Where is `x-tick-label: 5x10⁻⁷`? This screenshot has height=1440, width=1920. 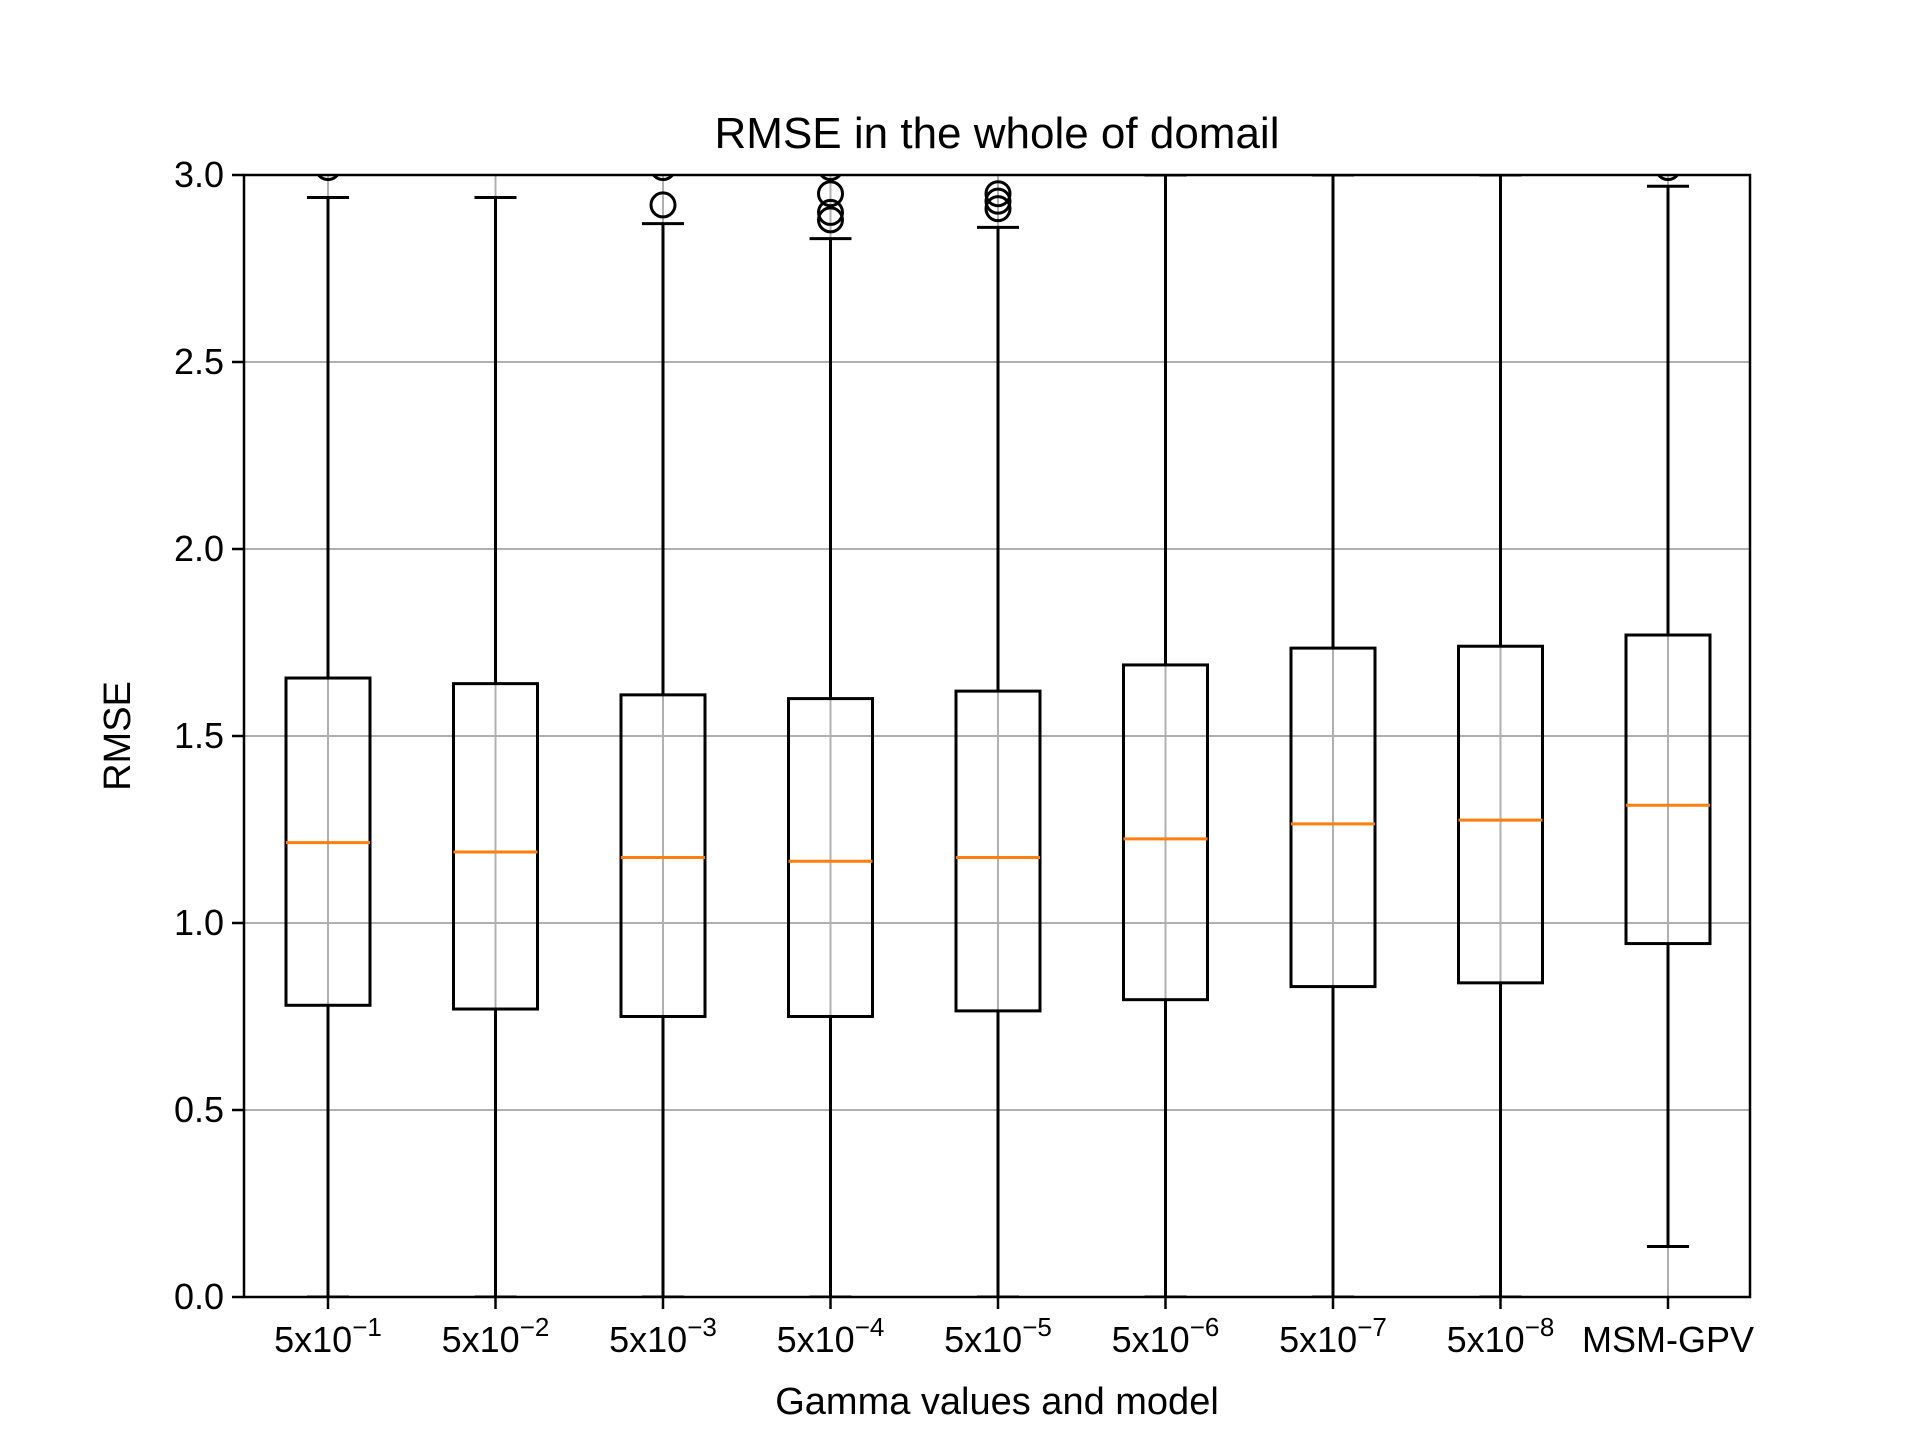 x-tick-label: 5x10⁻⁷ is located at coordinates (1333, 1336).